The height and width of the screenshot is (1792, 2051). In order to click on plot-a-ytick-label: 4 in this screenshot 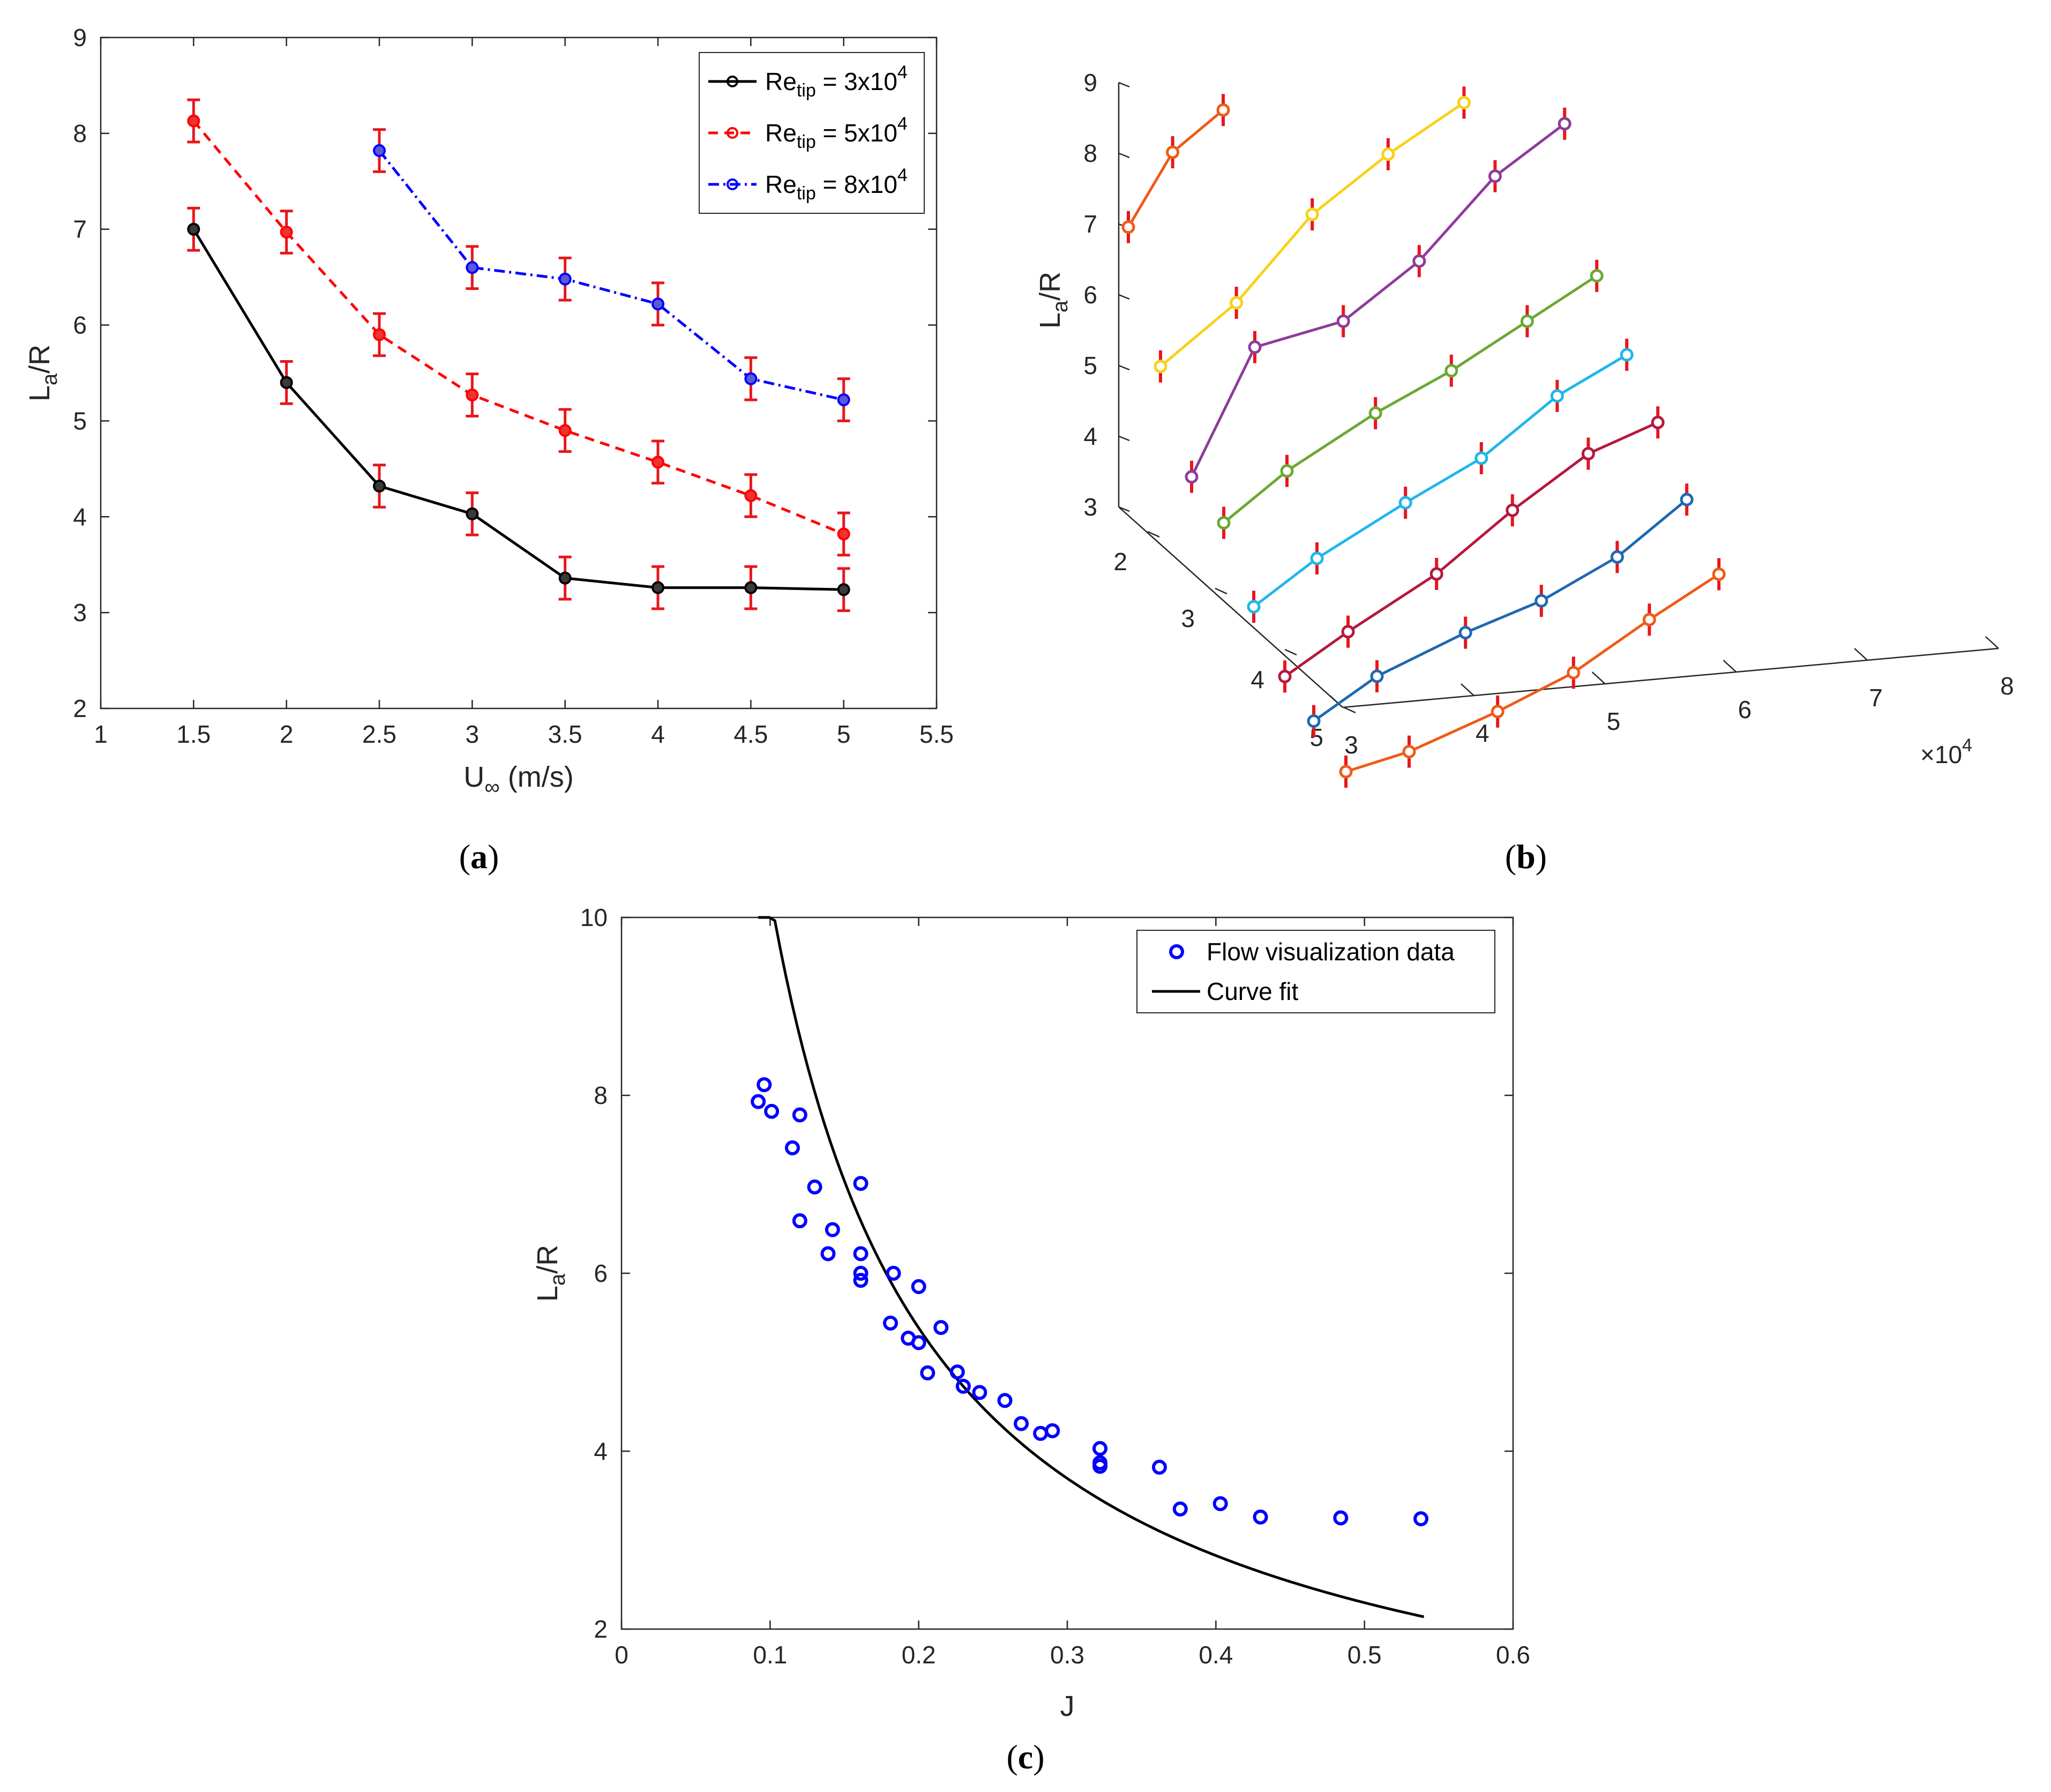, I will do `click(80, 517)`.